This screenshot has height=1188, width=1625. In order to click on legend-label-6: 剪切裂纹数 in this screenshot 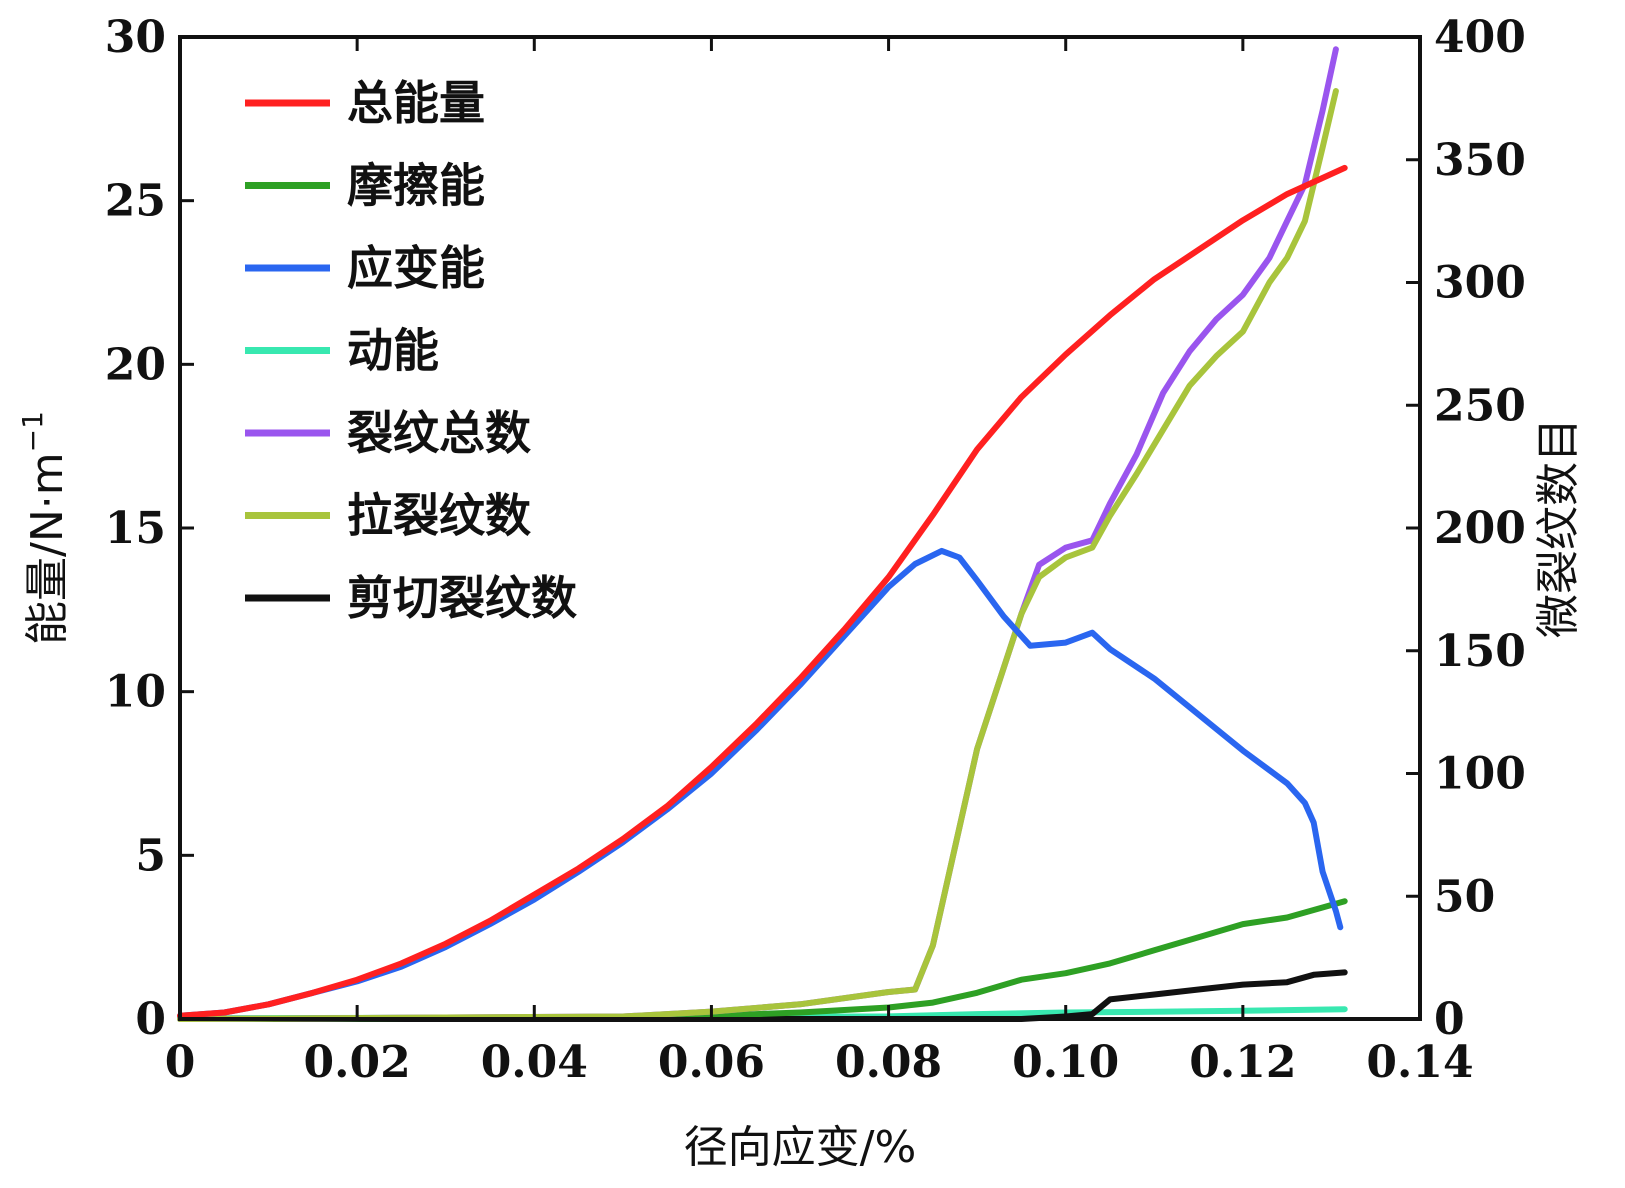, I will do `click(462, 598)`.